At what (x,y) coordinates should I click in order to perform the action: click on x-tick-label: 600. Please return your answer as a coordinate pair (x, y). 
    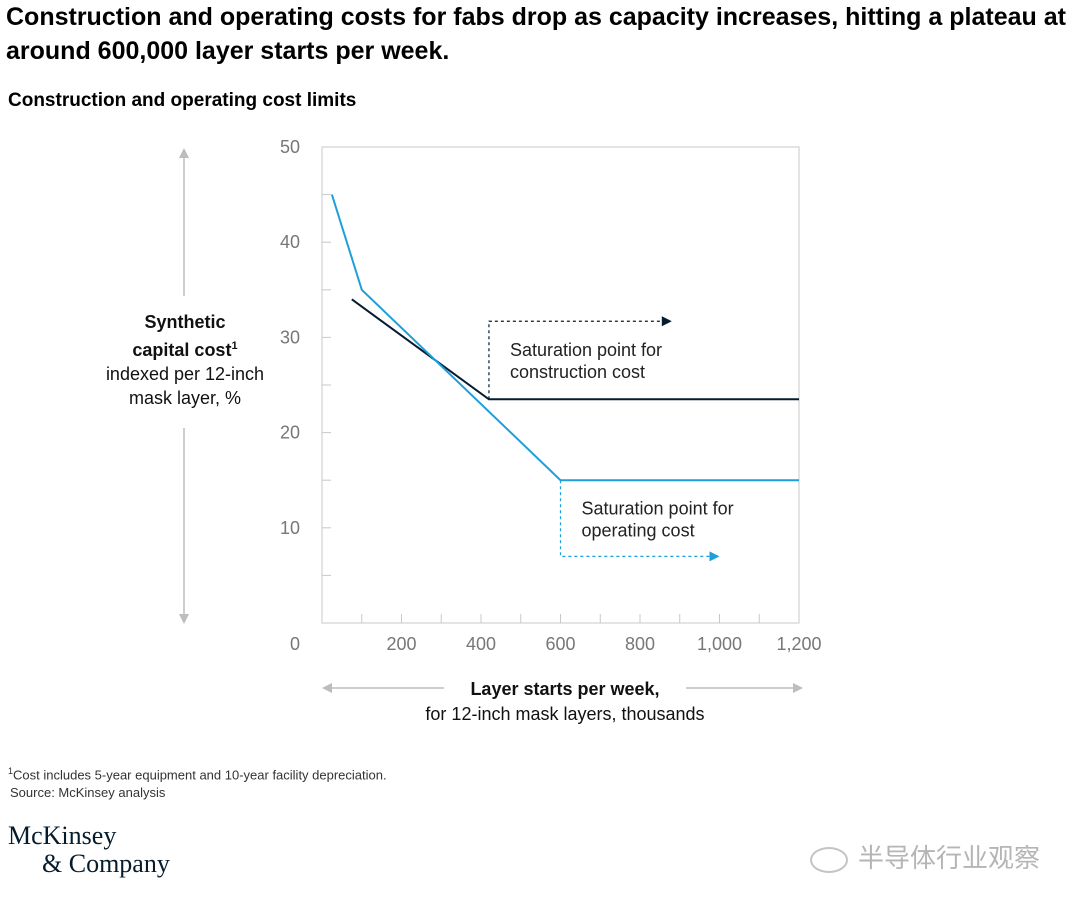
    Looking at the image, I should click on (560, 644).